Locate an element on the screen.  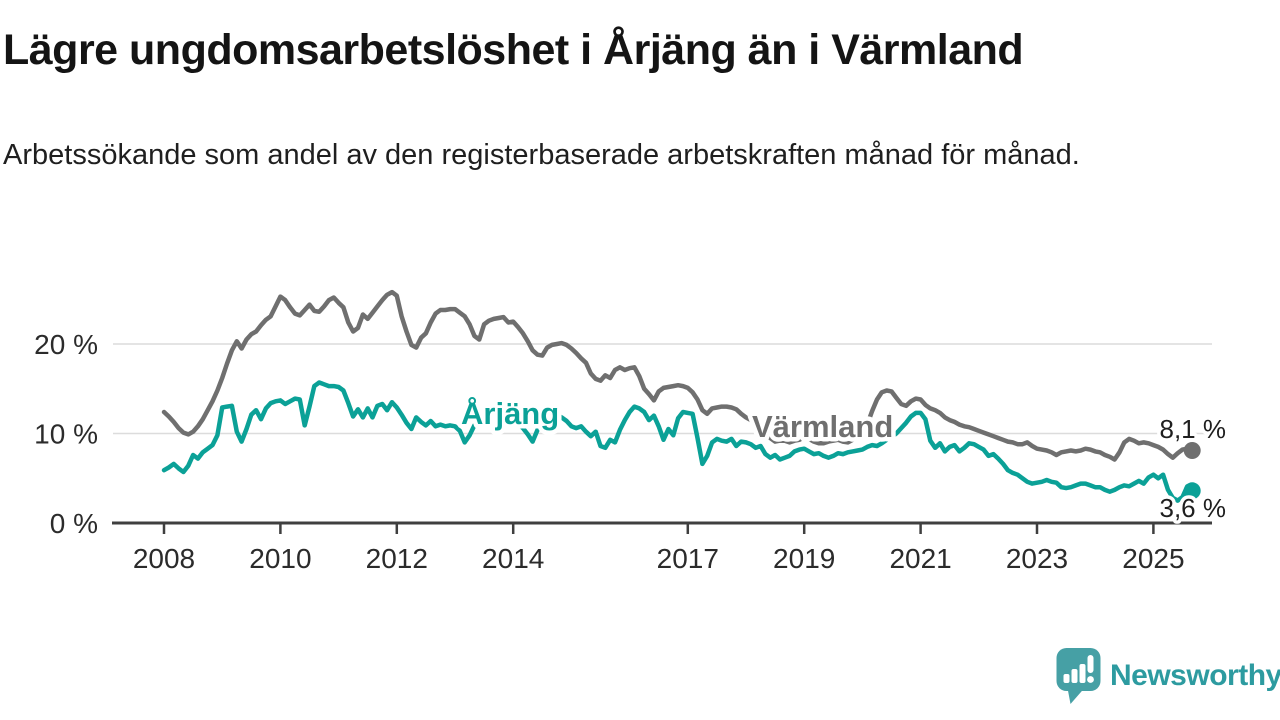
series-label-arjang: Årjäng is located at coordinates (510, 413).